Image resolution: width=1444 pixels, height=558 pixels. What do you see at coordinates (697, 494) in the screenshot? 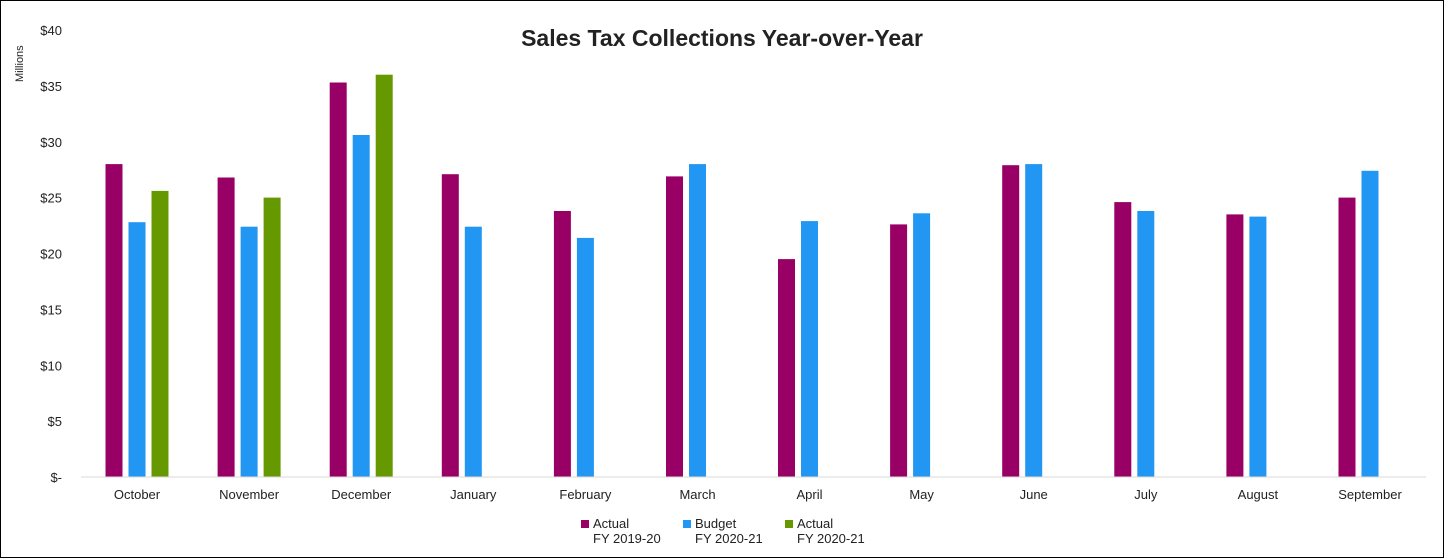
I see `x-tick-label: March` at bounding box center [697, 494].